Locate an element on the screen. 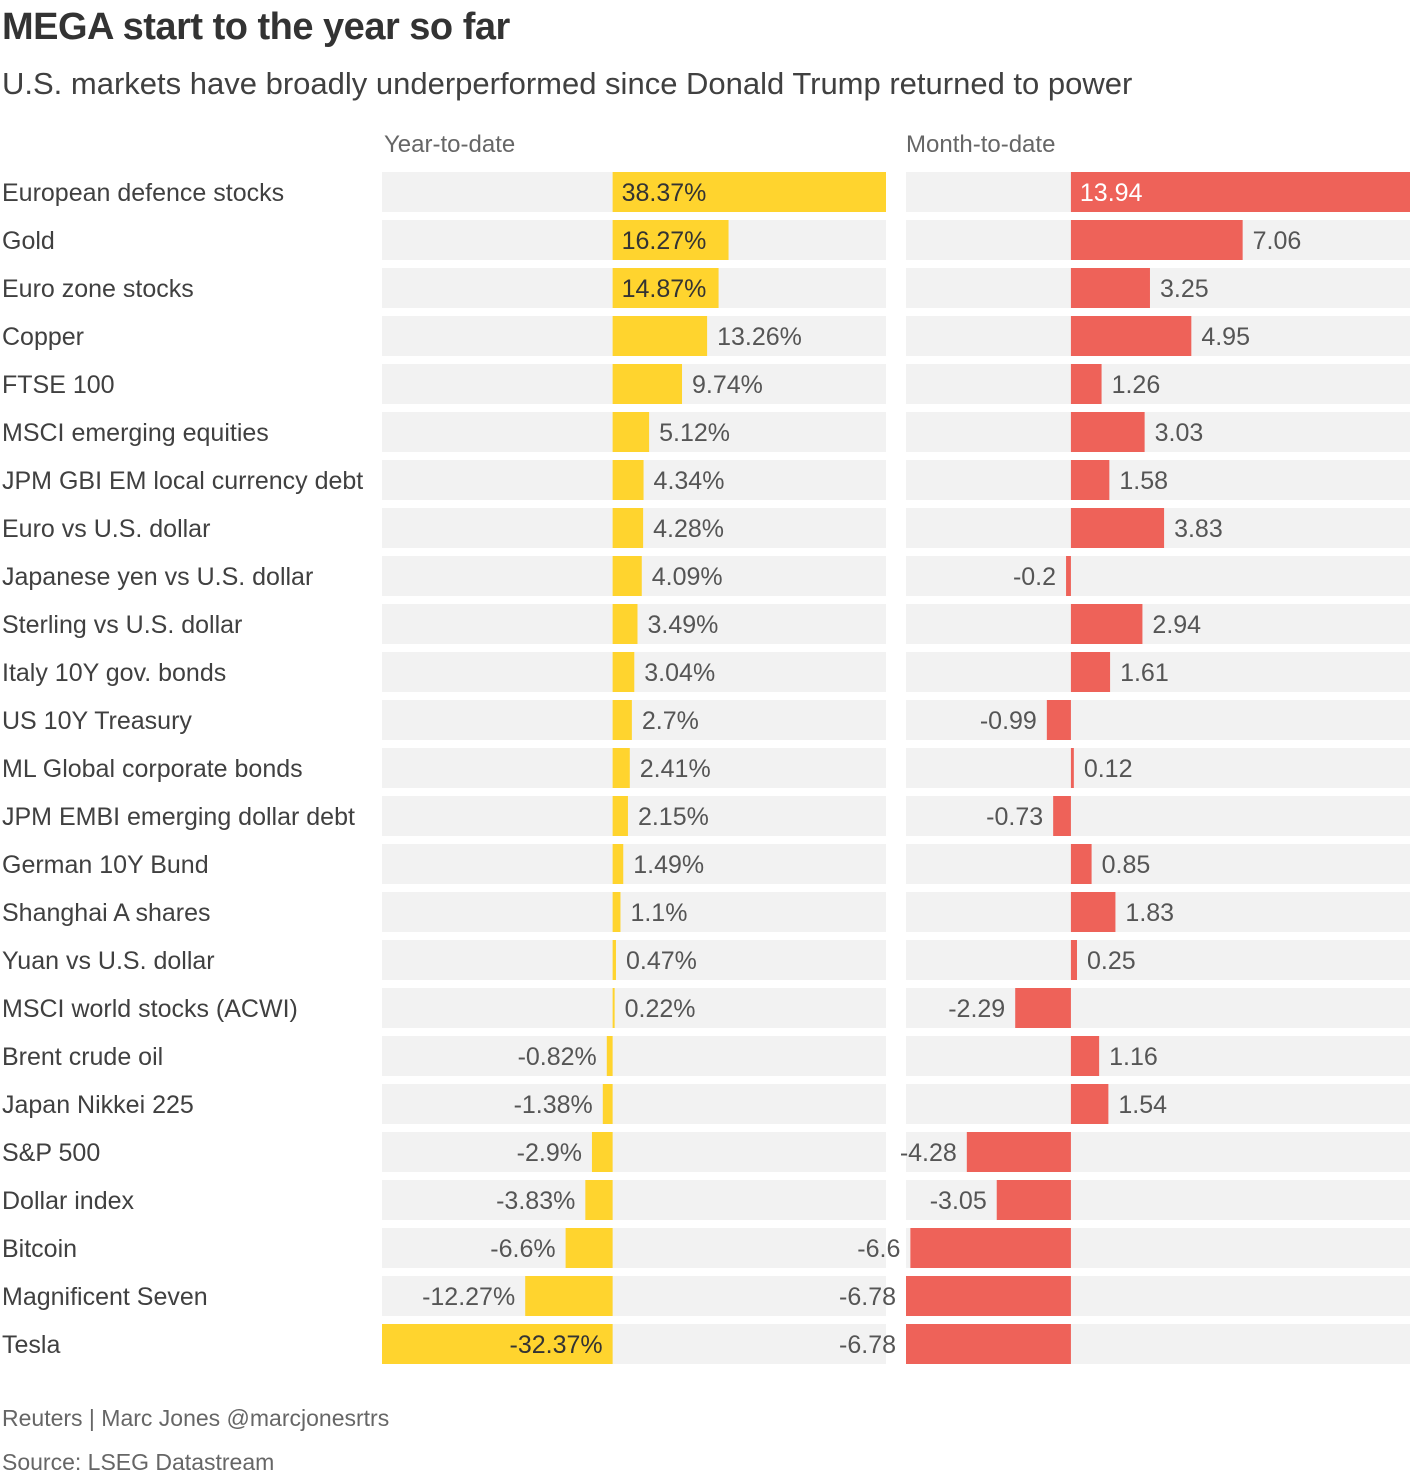  row-label: Euro vs U.S. dollar is located at coordinates (106, 529).